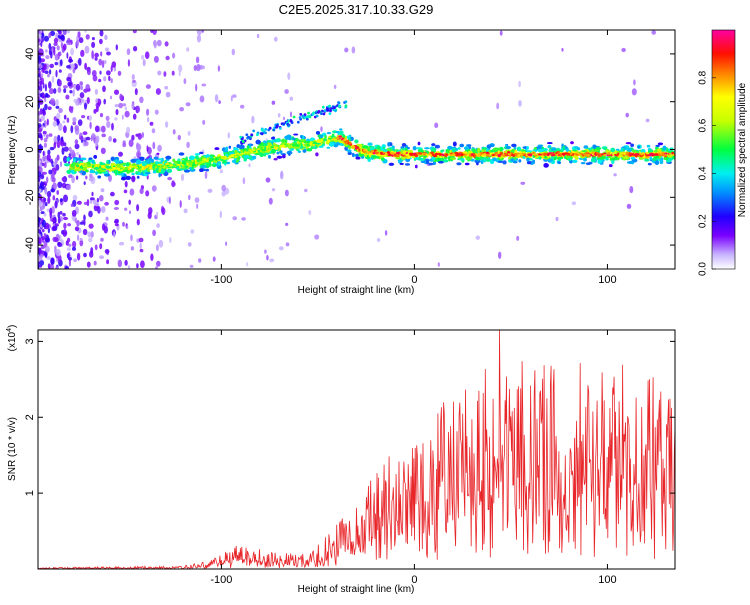  I want to click on snr-scale-base: (x10, so click(12, 341).